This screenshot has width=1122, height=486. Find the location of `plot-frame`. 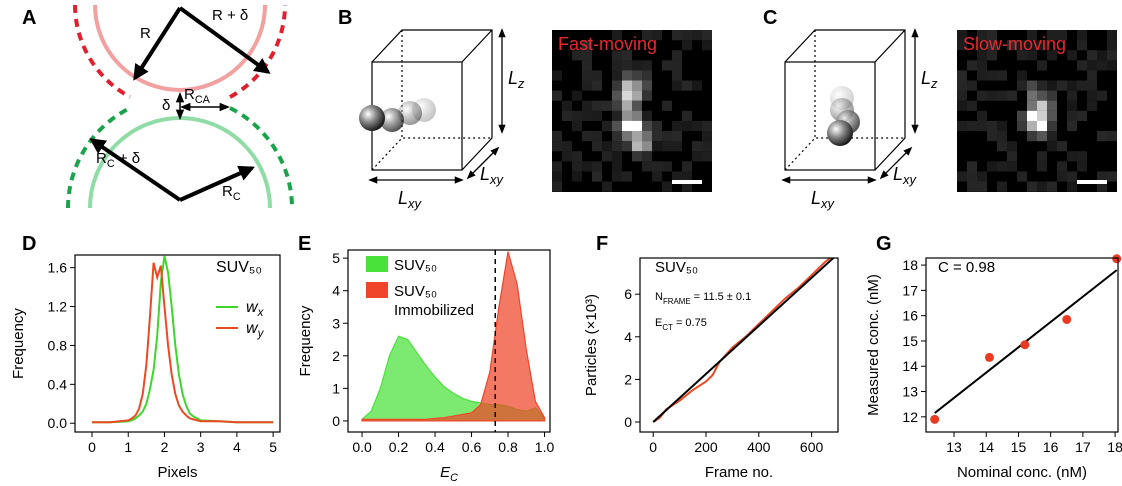

plot-frame is located at coordinates (1022, 345).